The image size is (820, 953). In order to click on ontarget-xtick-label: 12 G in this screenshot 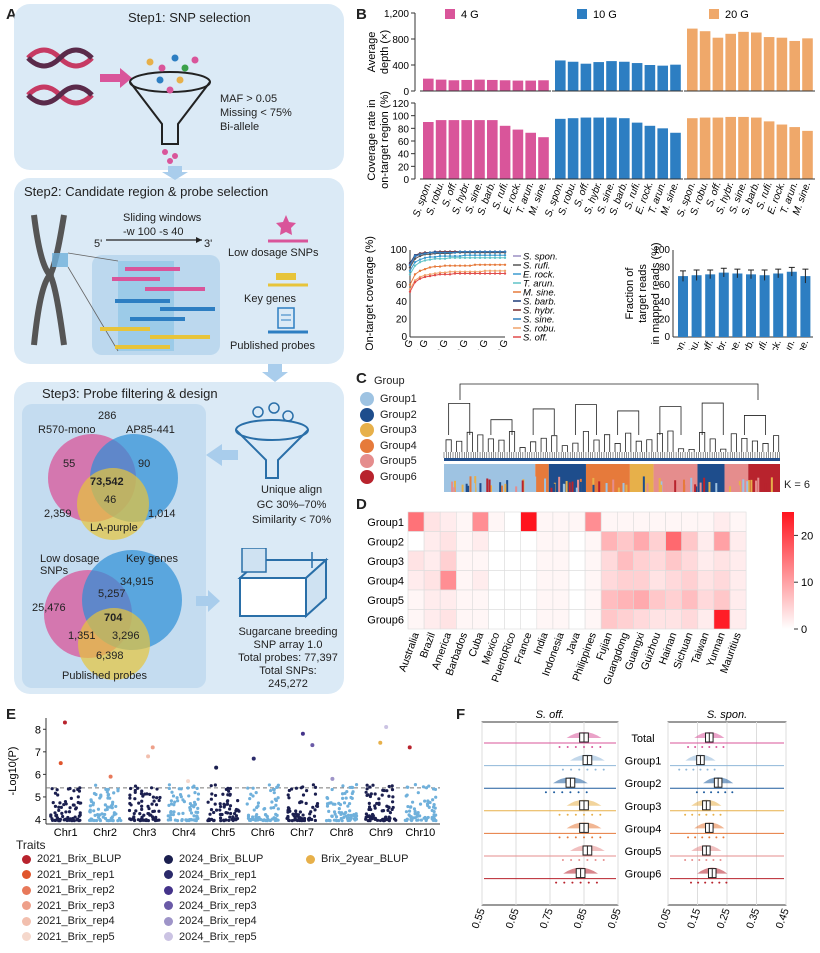, I will do `click(462, 344)`.